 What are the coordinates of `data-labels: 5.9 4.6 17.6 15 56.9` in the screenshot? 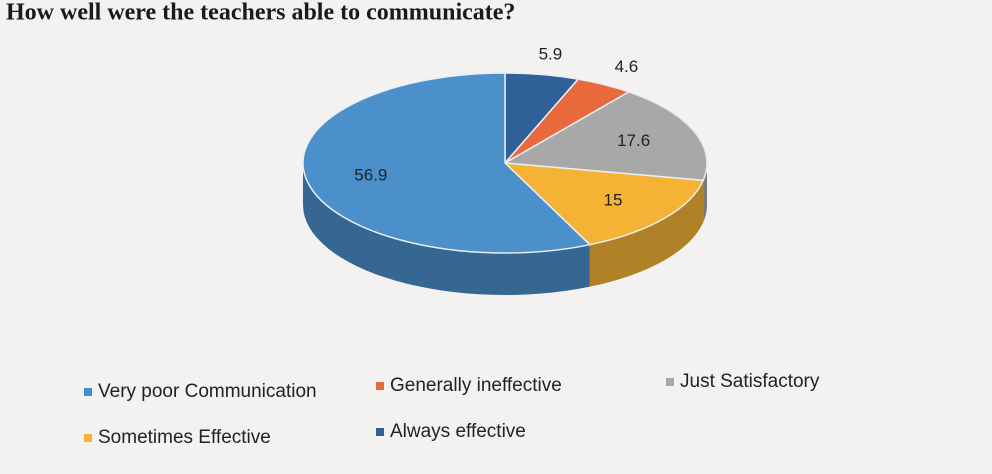 It's located at (502, 127).